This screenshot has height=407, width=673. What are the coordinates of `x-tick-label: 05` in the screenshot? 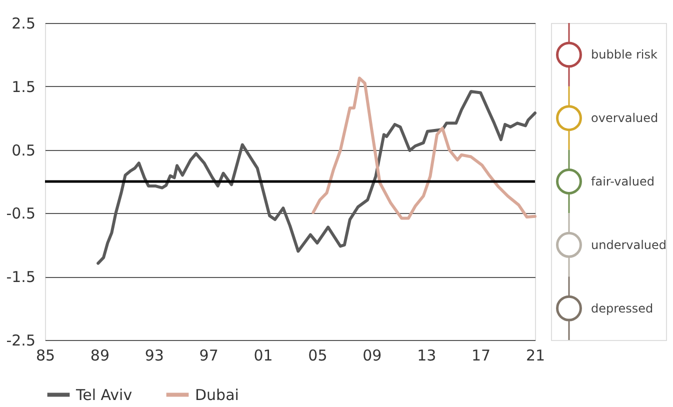 It's located at (318, 355).